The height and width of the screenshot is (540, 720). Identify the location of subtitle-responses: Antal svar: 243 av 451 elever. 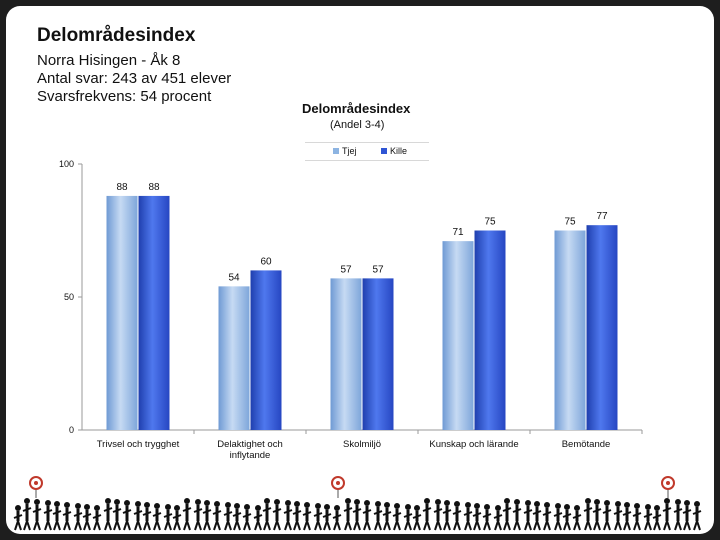
(134, 78).